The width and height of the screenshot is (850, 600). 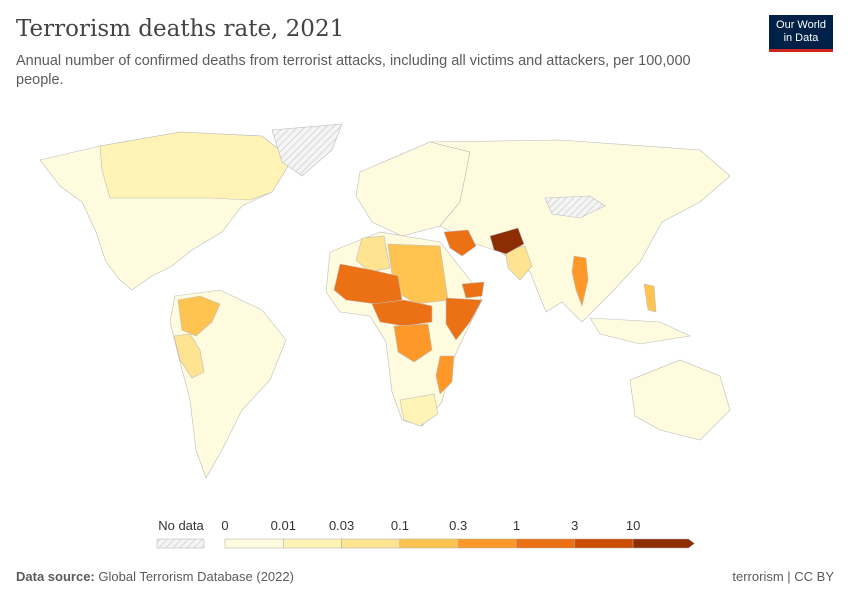 What do you see at coordinates (199, 316) in the screenshot?
I see `colombia-venezuela` at bounding box center [199, 316].